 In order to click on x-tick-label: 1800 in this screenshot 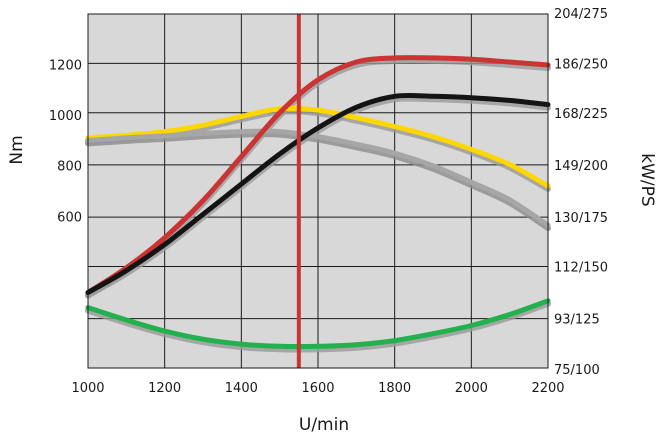, I will do `click(394, 388)`.